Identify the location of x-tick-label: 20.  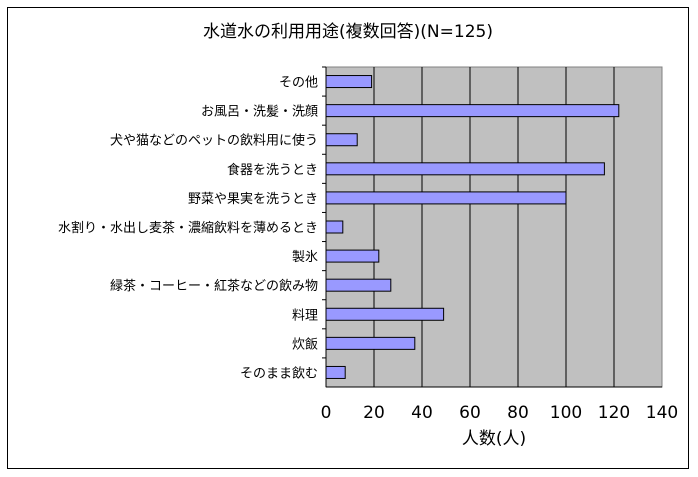
(374, 413).